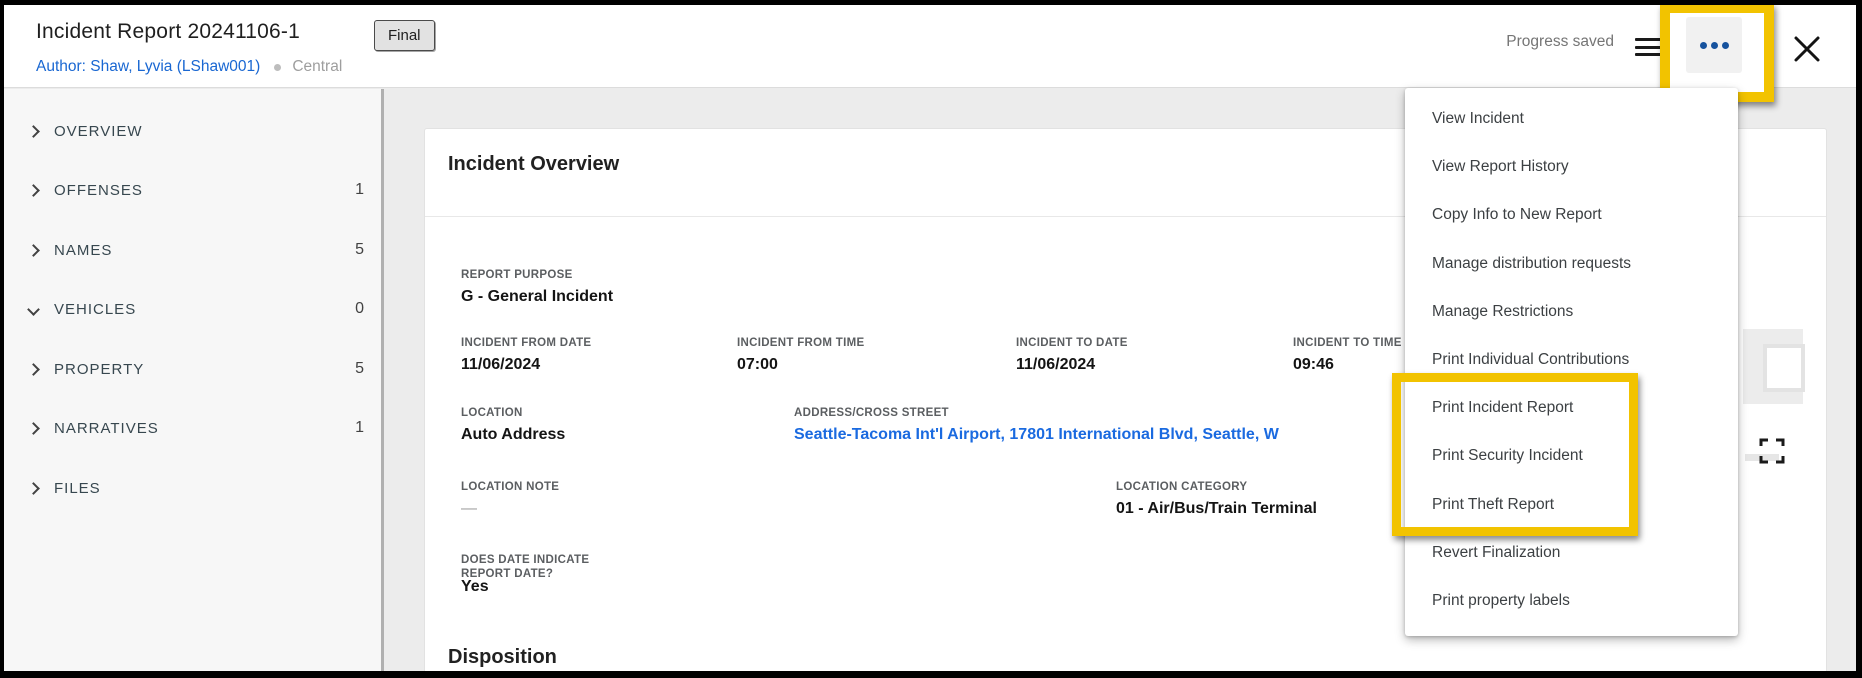  Describe the element at coordinates (1517, 215) in the screenshot. I see `menu-item-copy-info-to-new-report: Copy Info to New Report` at that location.